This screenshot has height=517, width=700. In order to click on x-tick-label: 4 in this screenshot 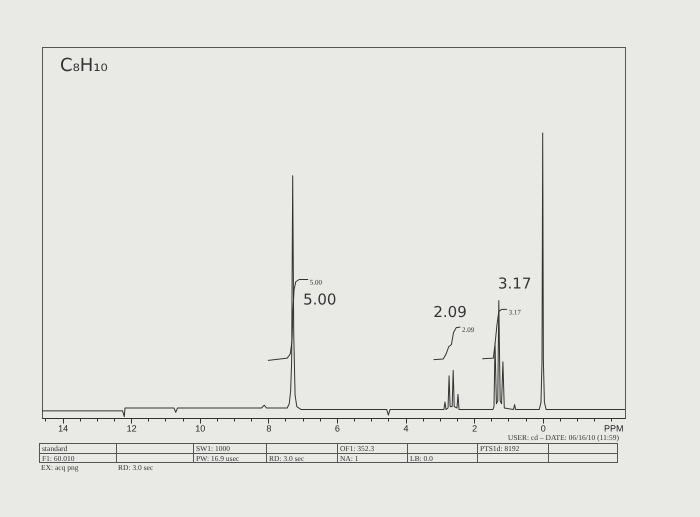, I will do `click(406, 429)`.